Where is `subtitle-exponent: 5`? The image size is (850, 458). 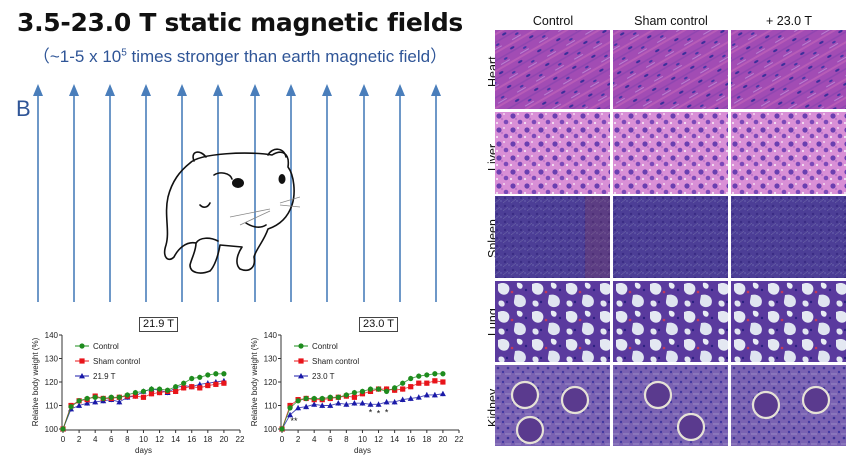 subtitle-exponent: 5 is located at coordinates (124, 53).